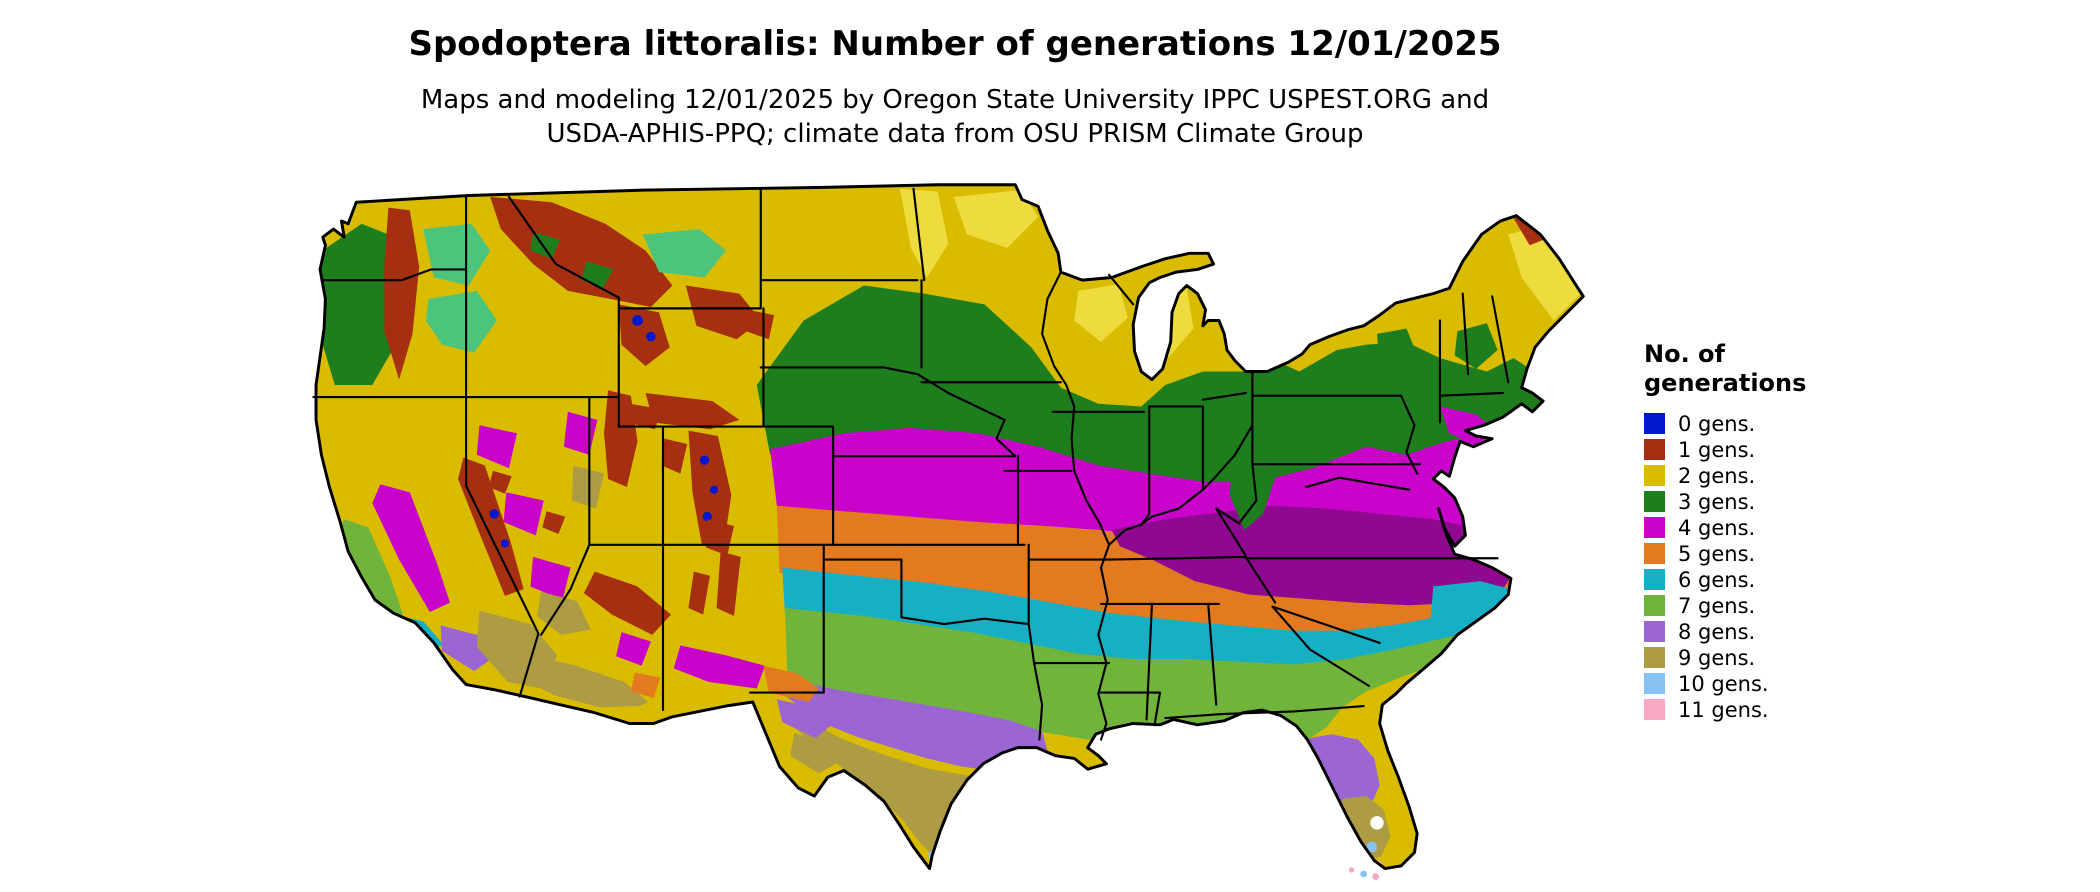  What do you see at coordinates (1764, 476) in the screenshot?
I see `legend-item: 2 gens.` at bounding box center [1764, 476].